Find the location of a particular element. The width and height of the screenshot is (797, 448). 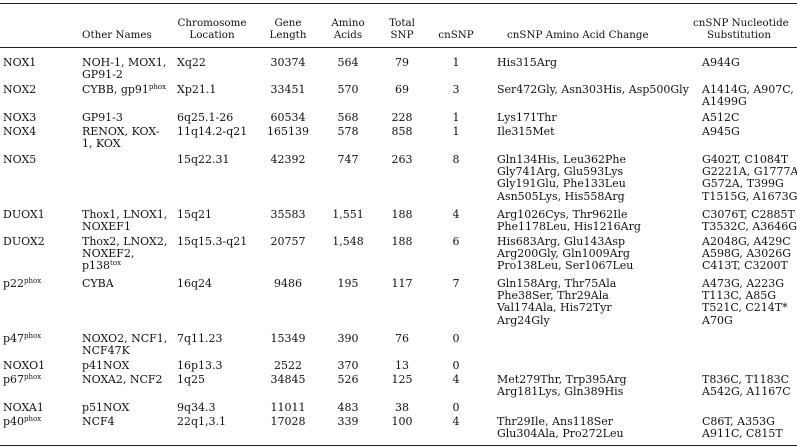

aa-change-line: Gln134His, Leu362Phe is located at coordinates (562, 159).